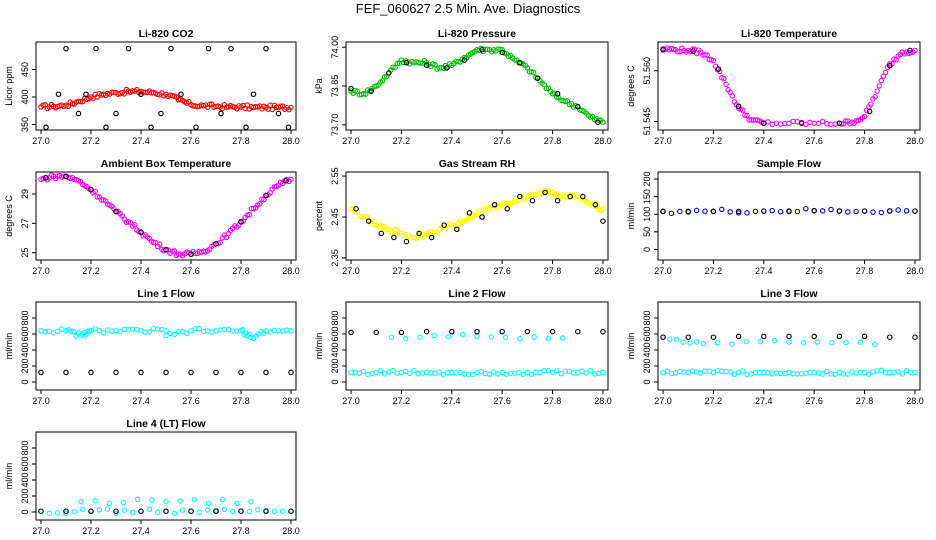  I want to click on x-tick-label: 27.2, so click(714, 141).